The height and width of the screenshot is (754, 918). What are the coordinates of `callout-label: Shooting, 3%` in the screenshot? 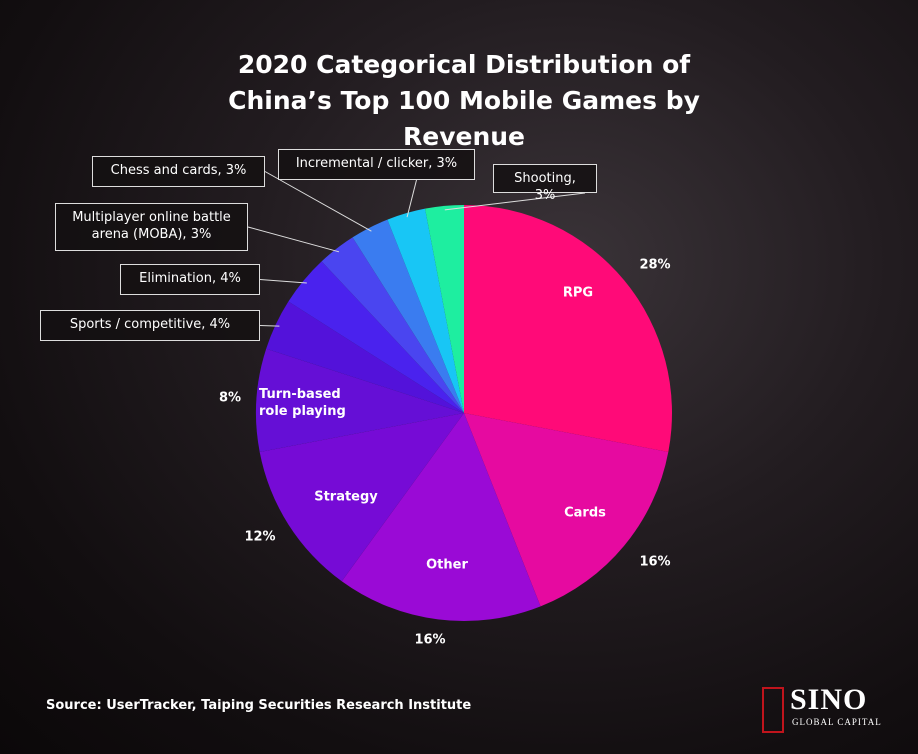 It's located at (545, 183).